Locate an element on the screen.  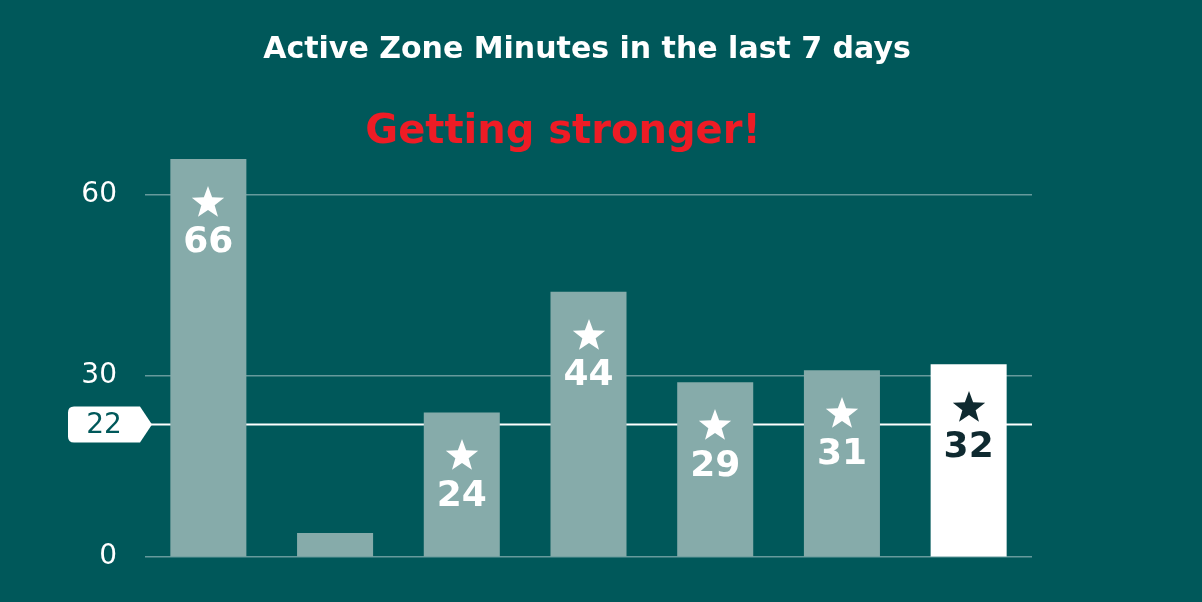
data-label: 66 is located at coordinates (208, 240).